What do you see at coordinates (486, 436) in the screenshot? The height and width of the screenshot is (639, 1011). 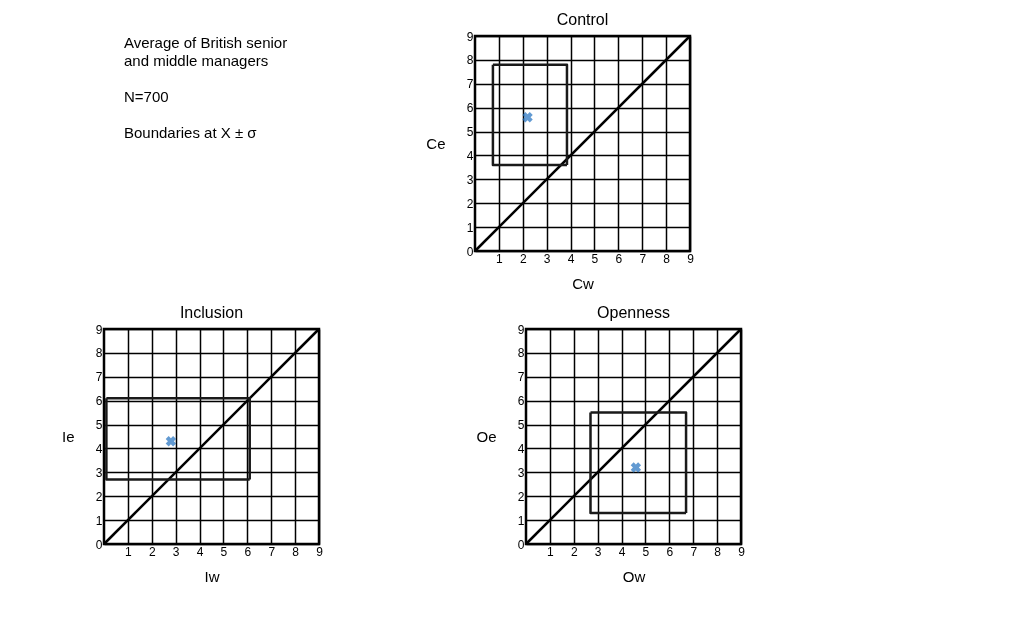 I see `y-axis-title: Oe` at bounding box center [486, 436].